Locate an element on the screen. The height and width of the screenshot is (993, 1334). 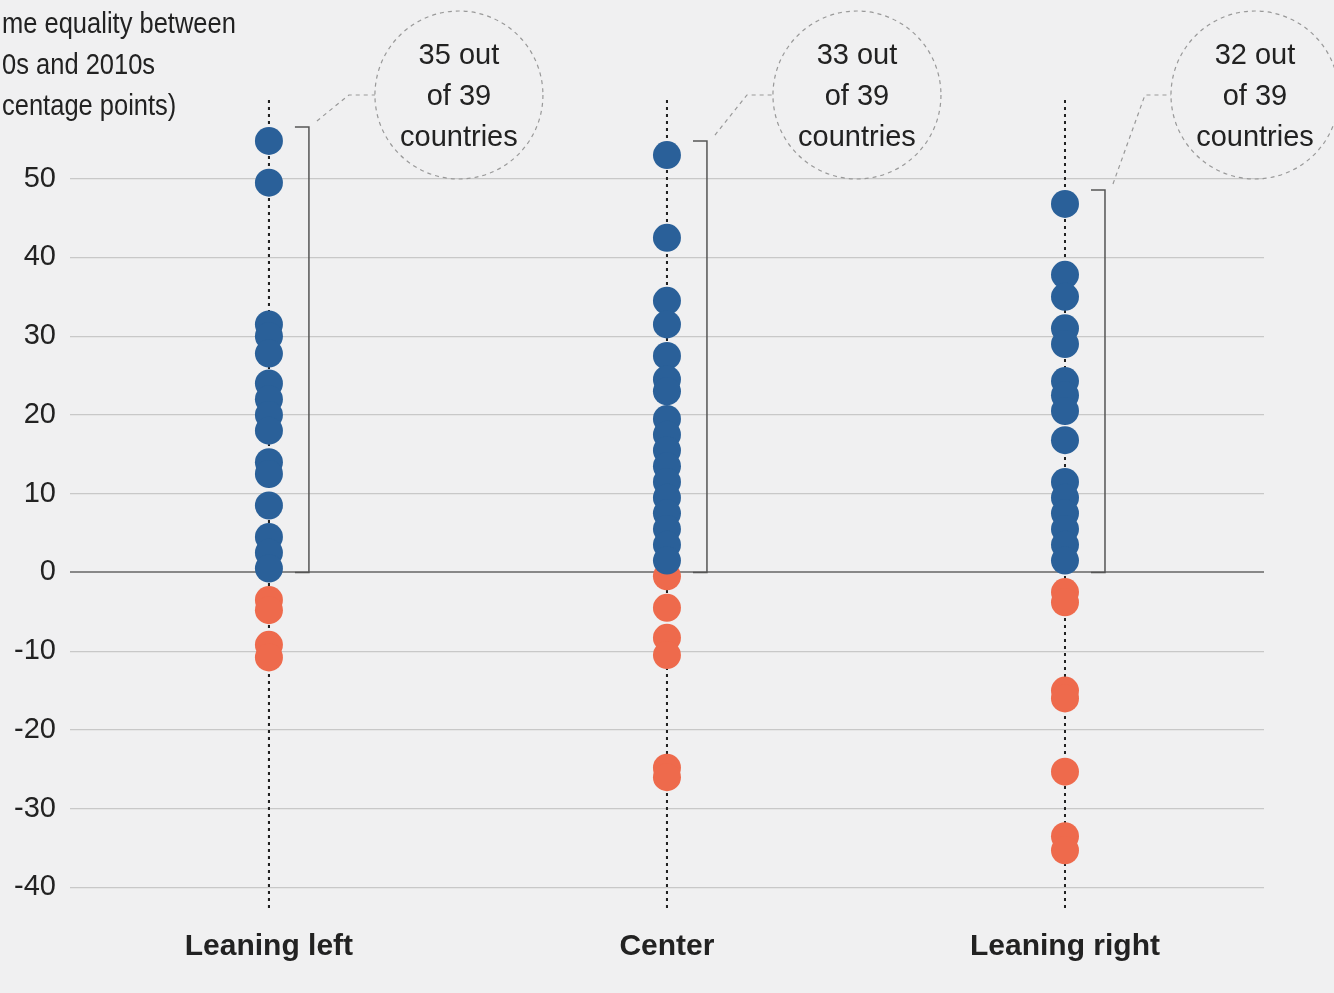
annotation: 33 out of 39 countries is located at coordinates (857, 95).